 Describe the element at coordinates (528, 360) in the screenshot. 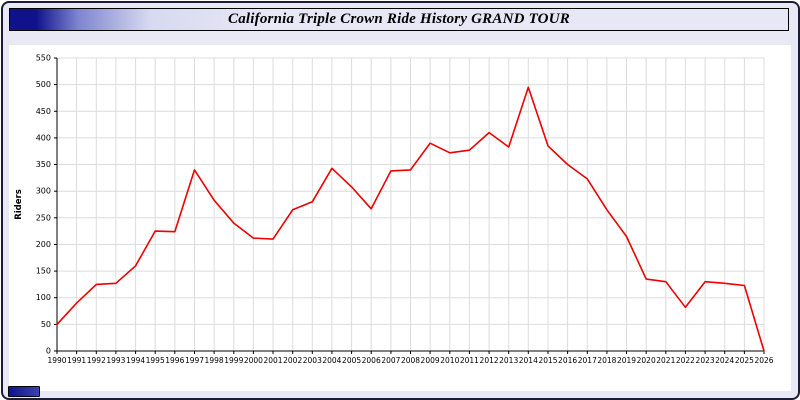

I see `svg-text: 2014` at that location.